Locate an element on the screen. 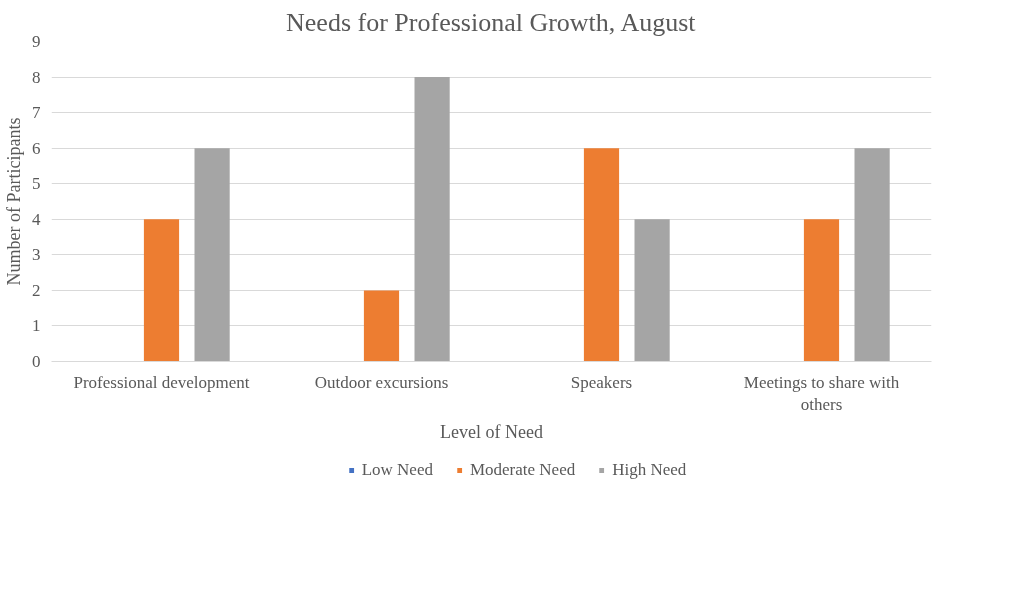  y-tick-label: 0 is located at coordinates (36, 361).